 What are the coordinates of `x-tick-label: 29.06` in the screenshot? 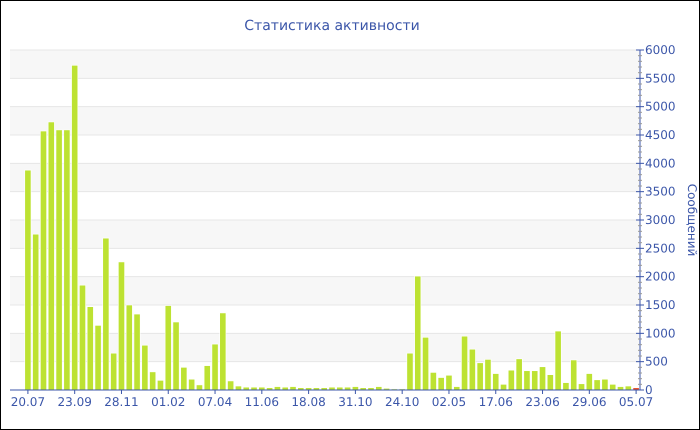 It's located at (589, 402).